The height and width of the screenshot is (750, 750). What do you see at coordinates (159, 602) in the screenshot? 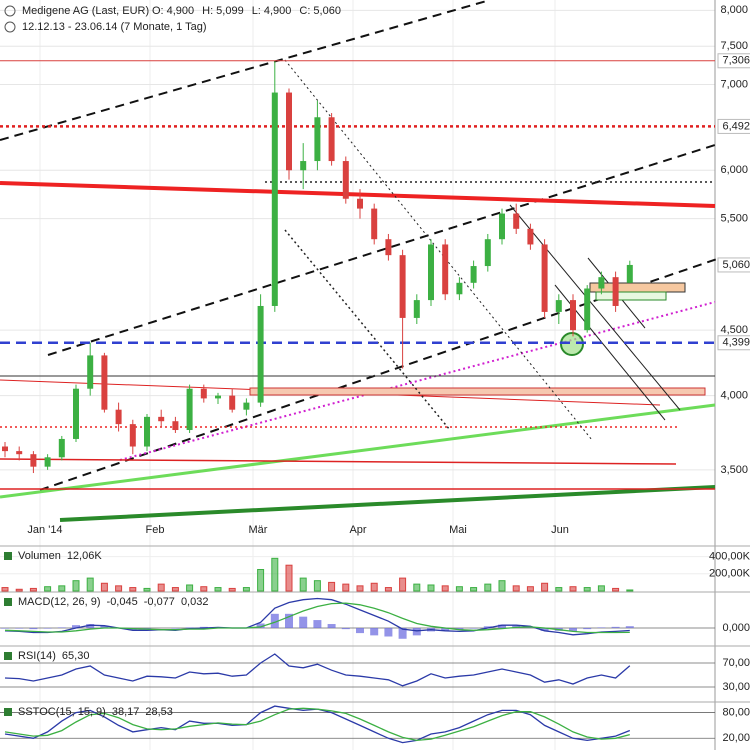
I see `panel-readout: -0,077` at bounding box center [159, 602].